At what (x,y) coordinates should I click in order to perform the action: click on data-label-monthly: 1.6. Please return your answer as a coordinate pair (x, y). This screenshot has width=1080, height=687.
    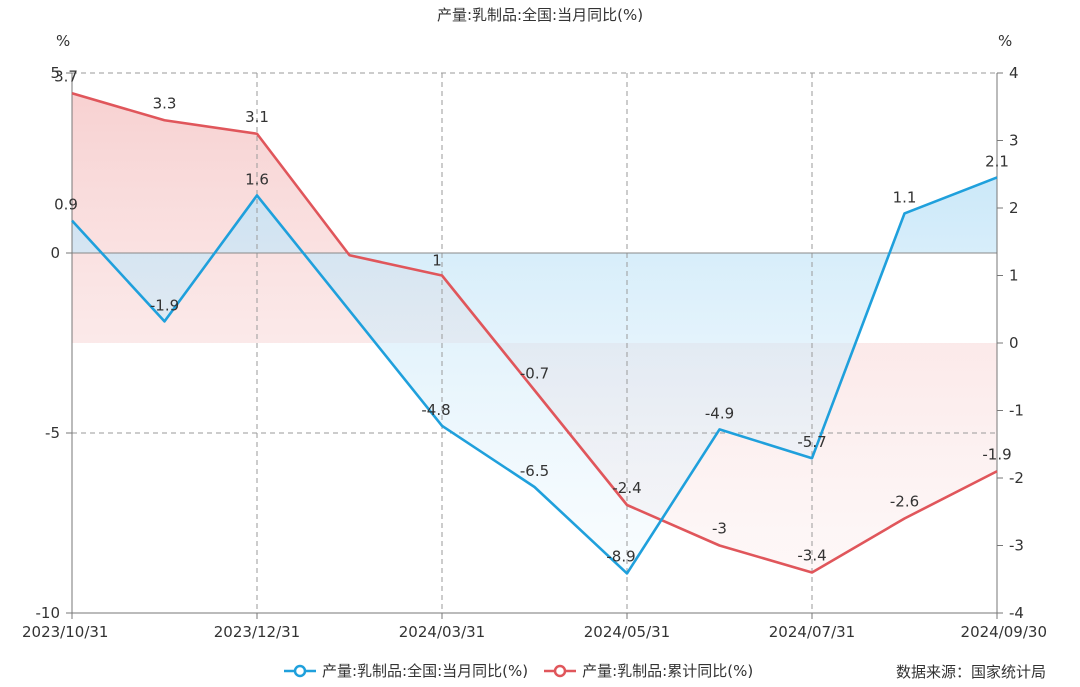
    Looking at the image, I should click on (257, 179).